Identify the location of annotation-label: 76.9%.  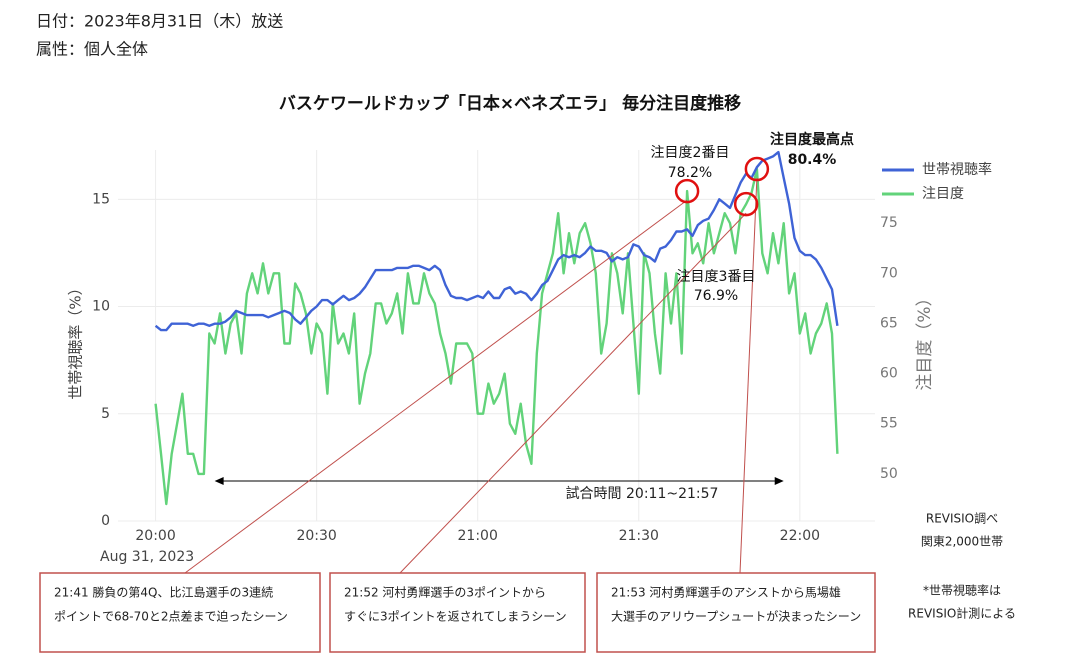
(716, 296).